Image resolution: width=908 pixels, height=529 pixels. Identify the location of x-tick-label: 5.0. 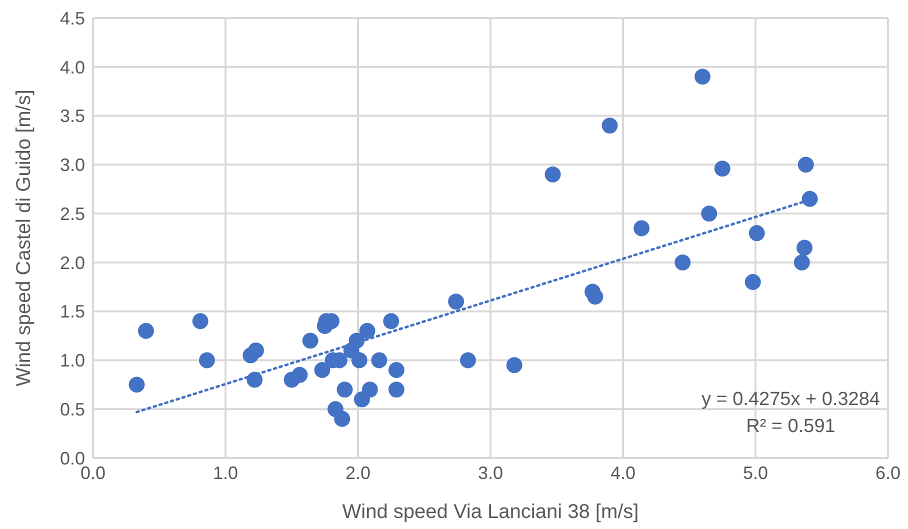
(755, 472).